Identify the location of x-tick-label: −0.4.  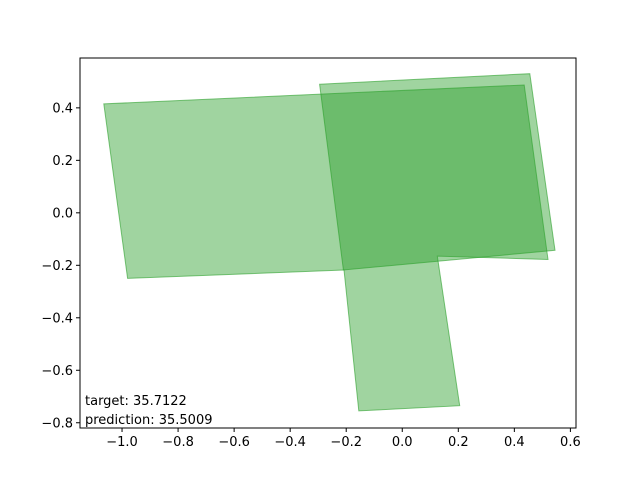
(290, 442).